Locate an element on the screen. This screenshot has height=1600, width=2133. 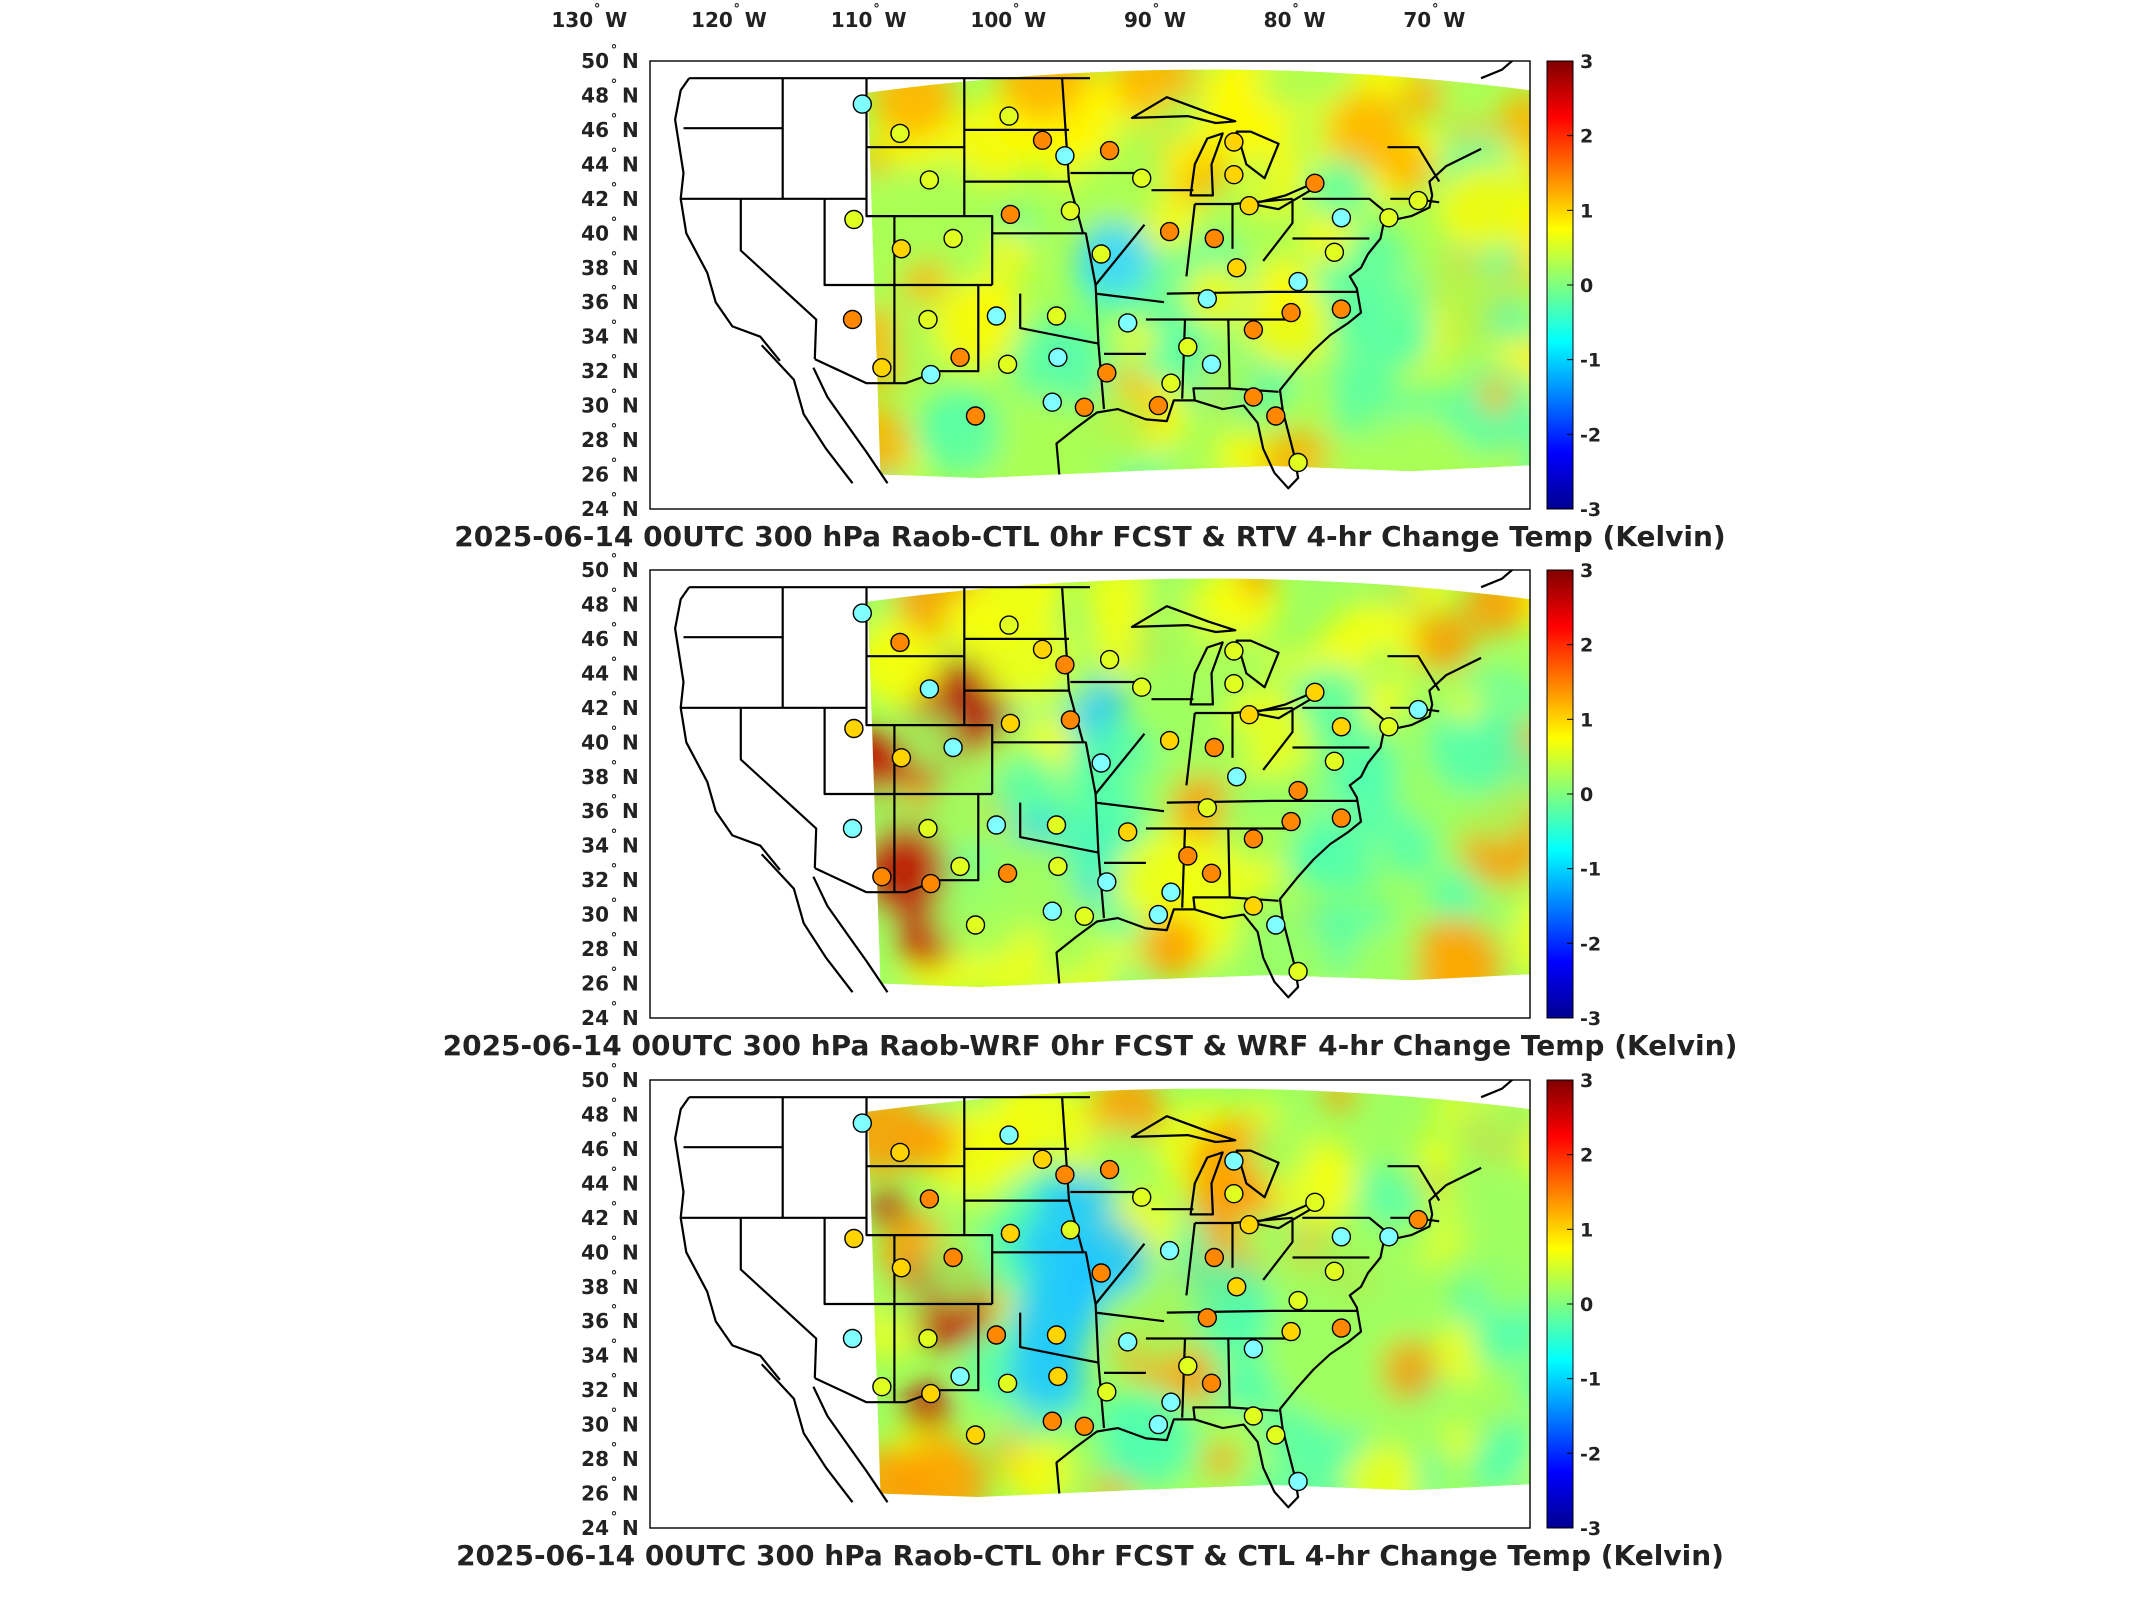
great-lake-outline is located at coordinates (1183, 110).